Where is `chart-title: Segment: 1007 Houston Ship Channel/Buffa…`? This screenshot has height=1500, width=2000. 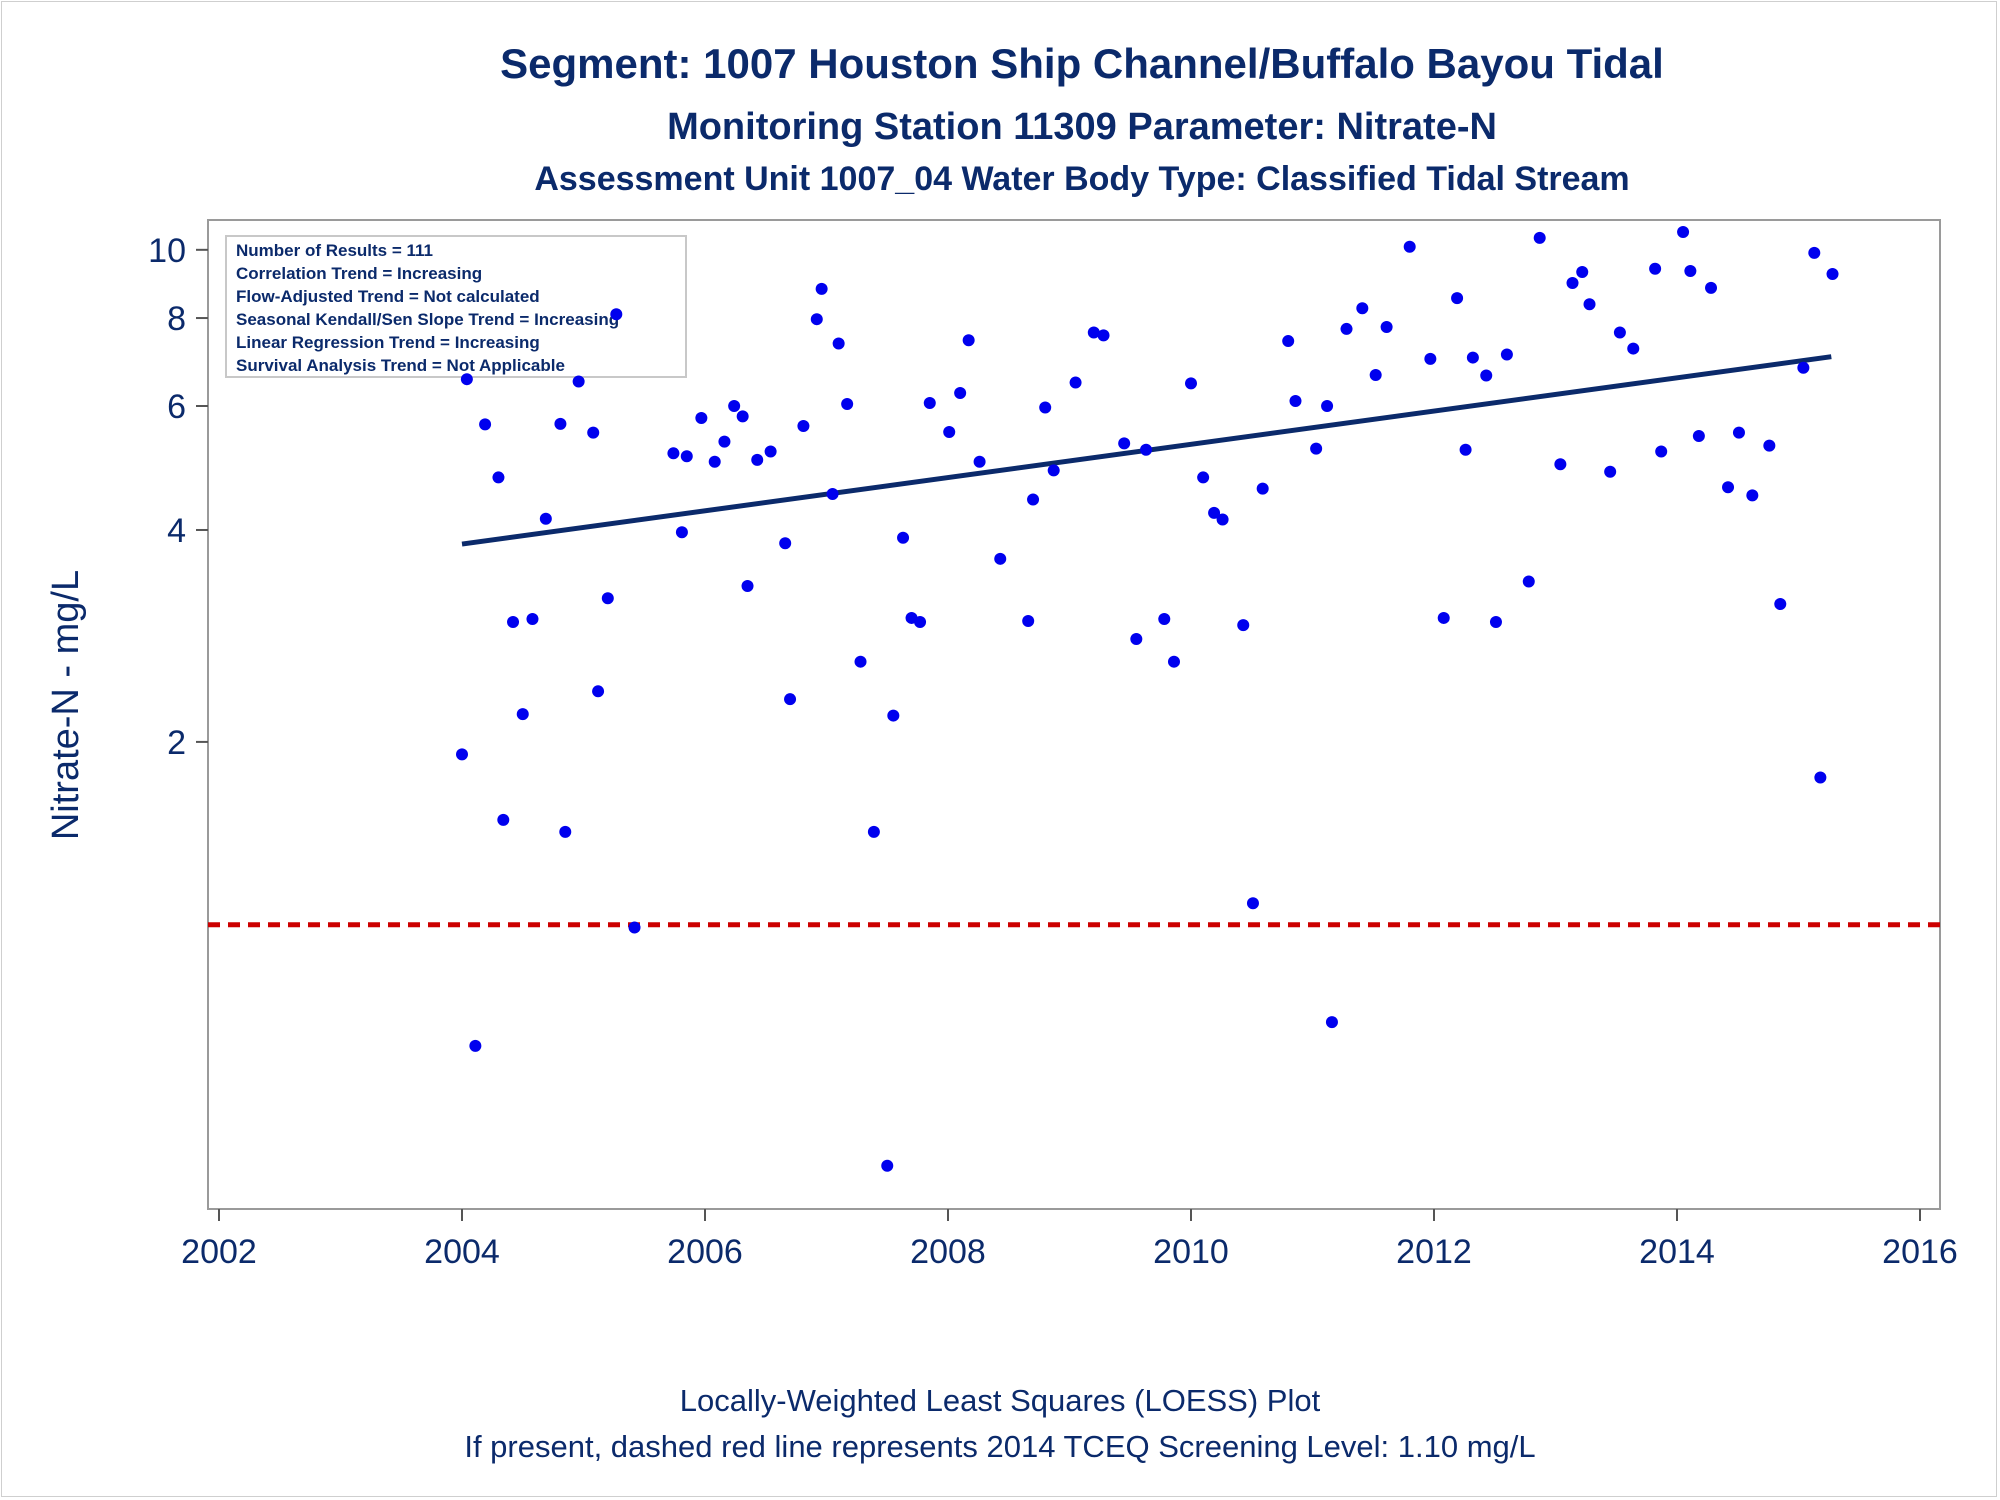 chart-title: Segment: 1007 Houston Ship Channel/Buffa… is located at coordinates (1082, 63).